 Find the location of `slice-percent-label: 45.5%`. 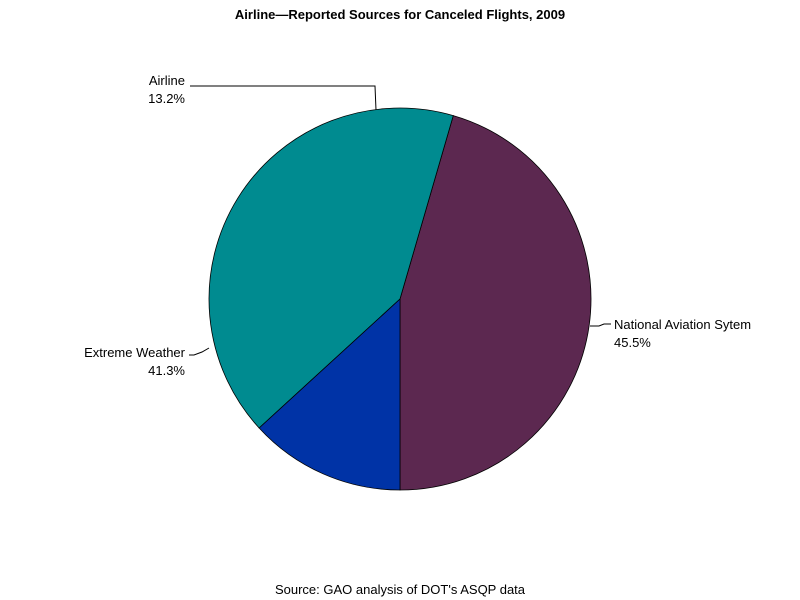

slice-percent-label: 45.5% is located at coordinates (632, 342).